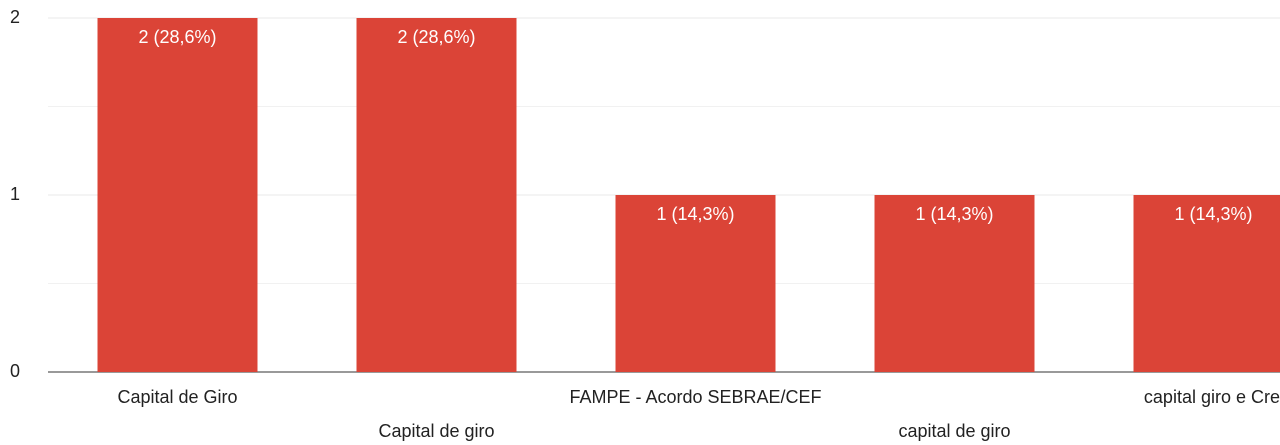 The image size is (1280, 445). I want to click on x-tick-label: capital giro e Cre, so click(1212, 397).